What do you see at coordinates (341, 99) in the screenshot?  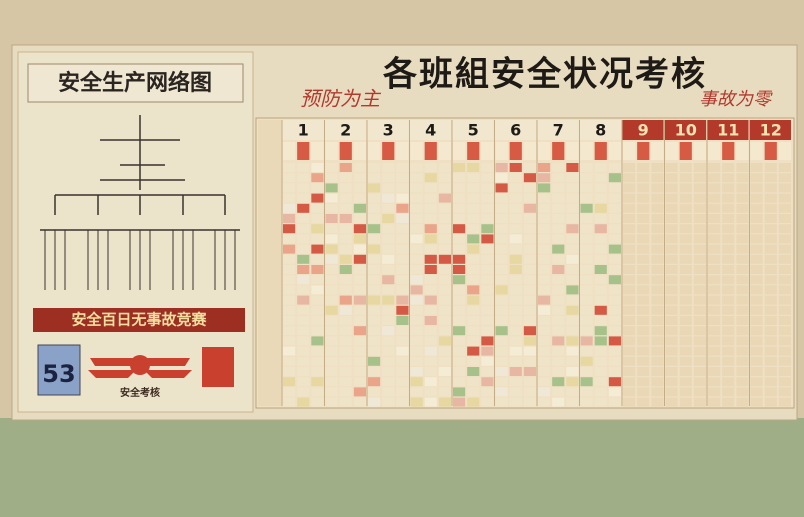 I see `slogan-left: 预防为主` at bounding box center [341, 99].